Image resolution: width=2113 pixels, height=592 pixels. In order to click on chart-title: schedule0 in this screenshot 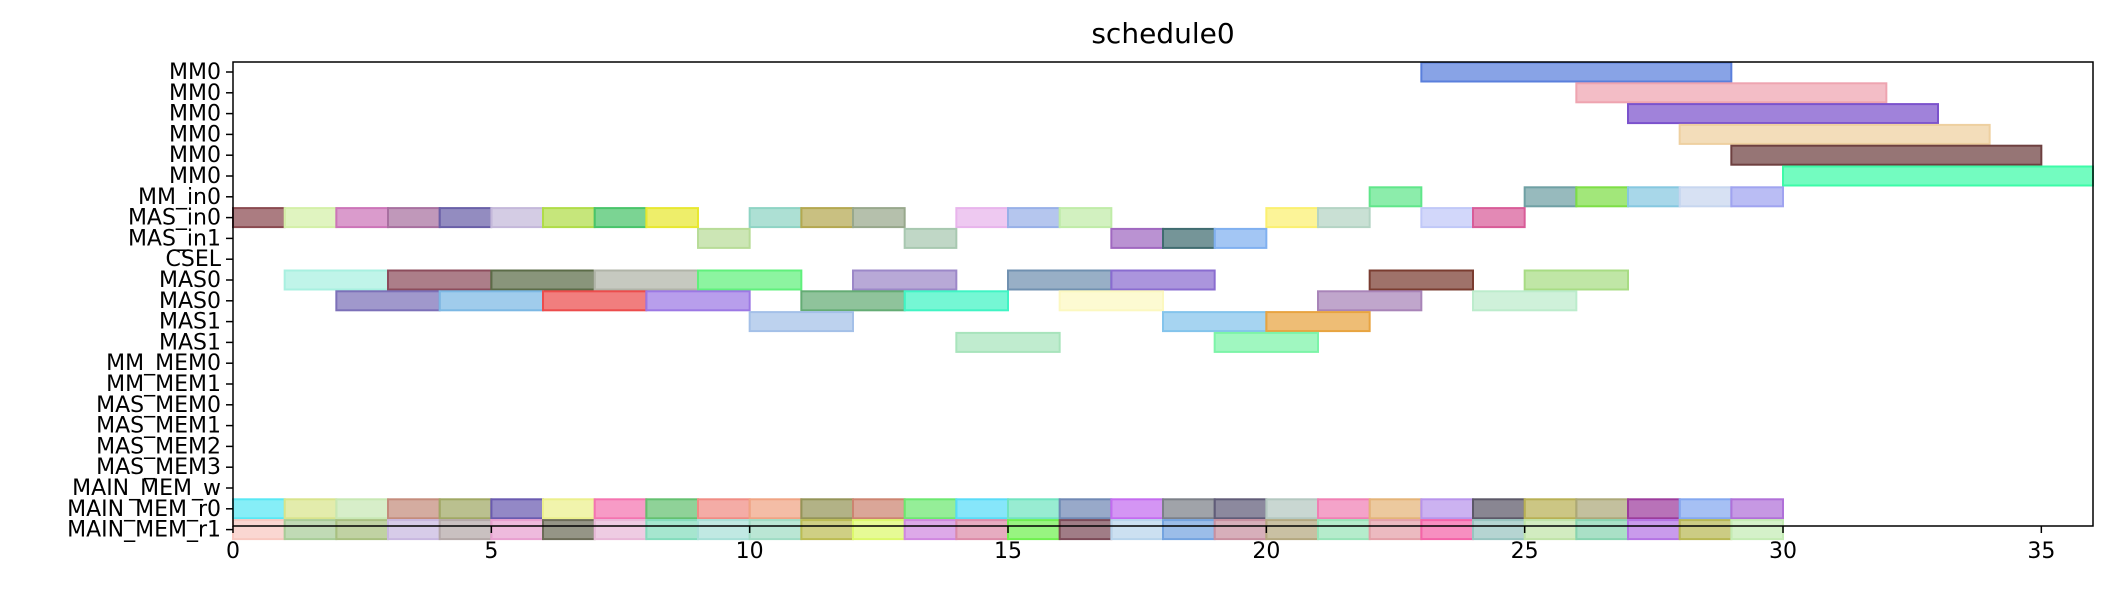, I will do `click(1162, 33)`.